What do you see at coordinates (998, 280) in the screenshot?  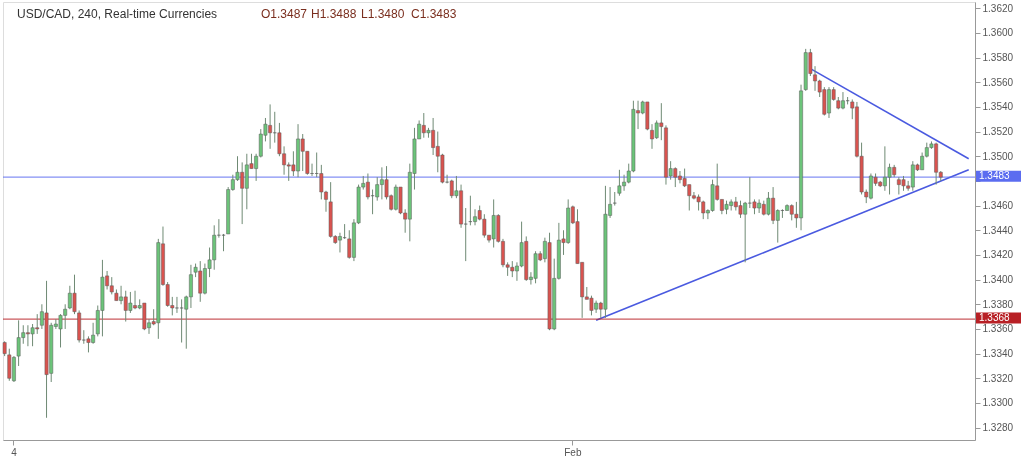 I see `y-tick-label: 1.3400` at bounding box center [998, 280].